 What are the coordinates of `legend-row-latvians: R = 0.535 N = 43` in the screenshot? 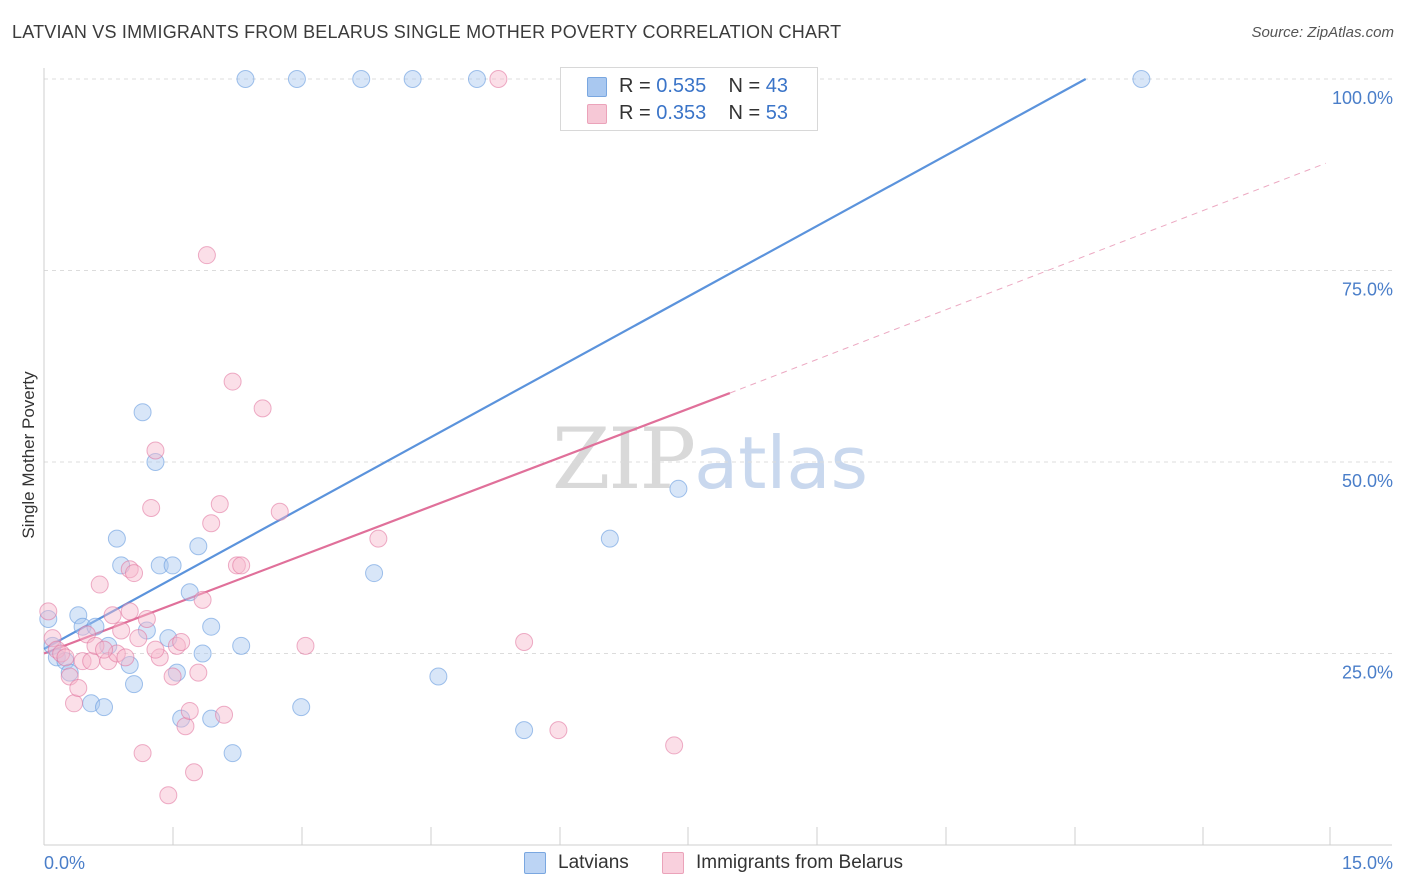 It's located at (703, 86).